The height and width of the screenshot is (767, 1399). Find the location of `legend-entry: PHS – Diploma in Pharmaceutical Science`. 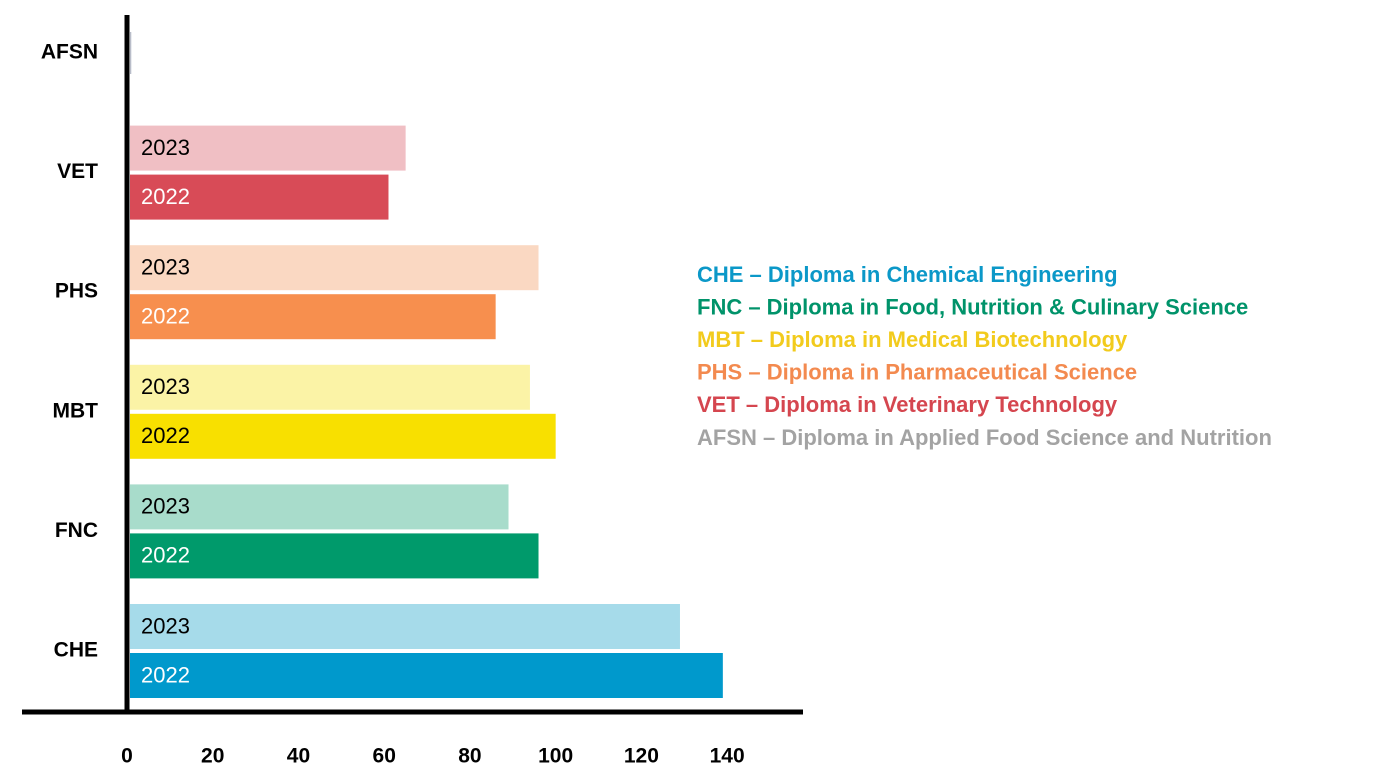

legend-entry: PHS – Diploma in Pharmaceutical Science is located at coordinates (917, 372).